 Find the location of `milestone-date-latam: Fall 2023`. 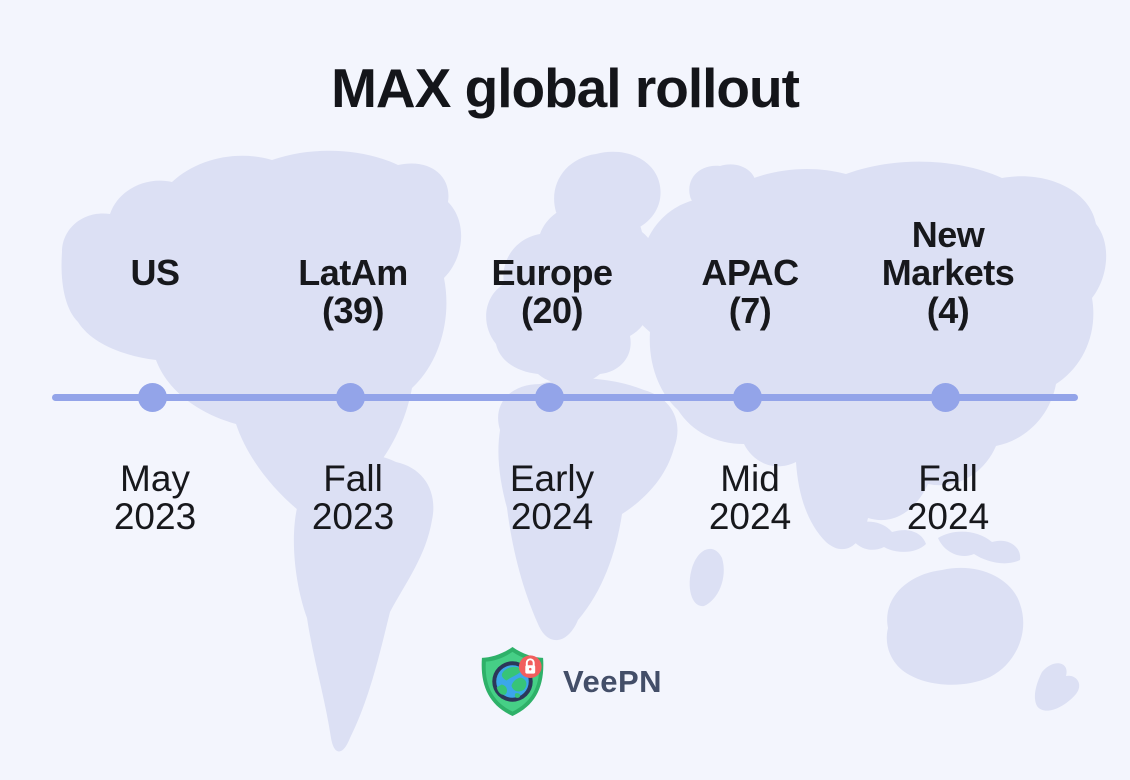

milestone-date-latam: Fall 2023 is located at coordinates (353, 498).